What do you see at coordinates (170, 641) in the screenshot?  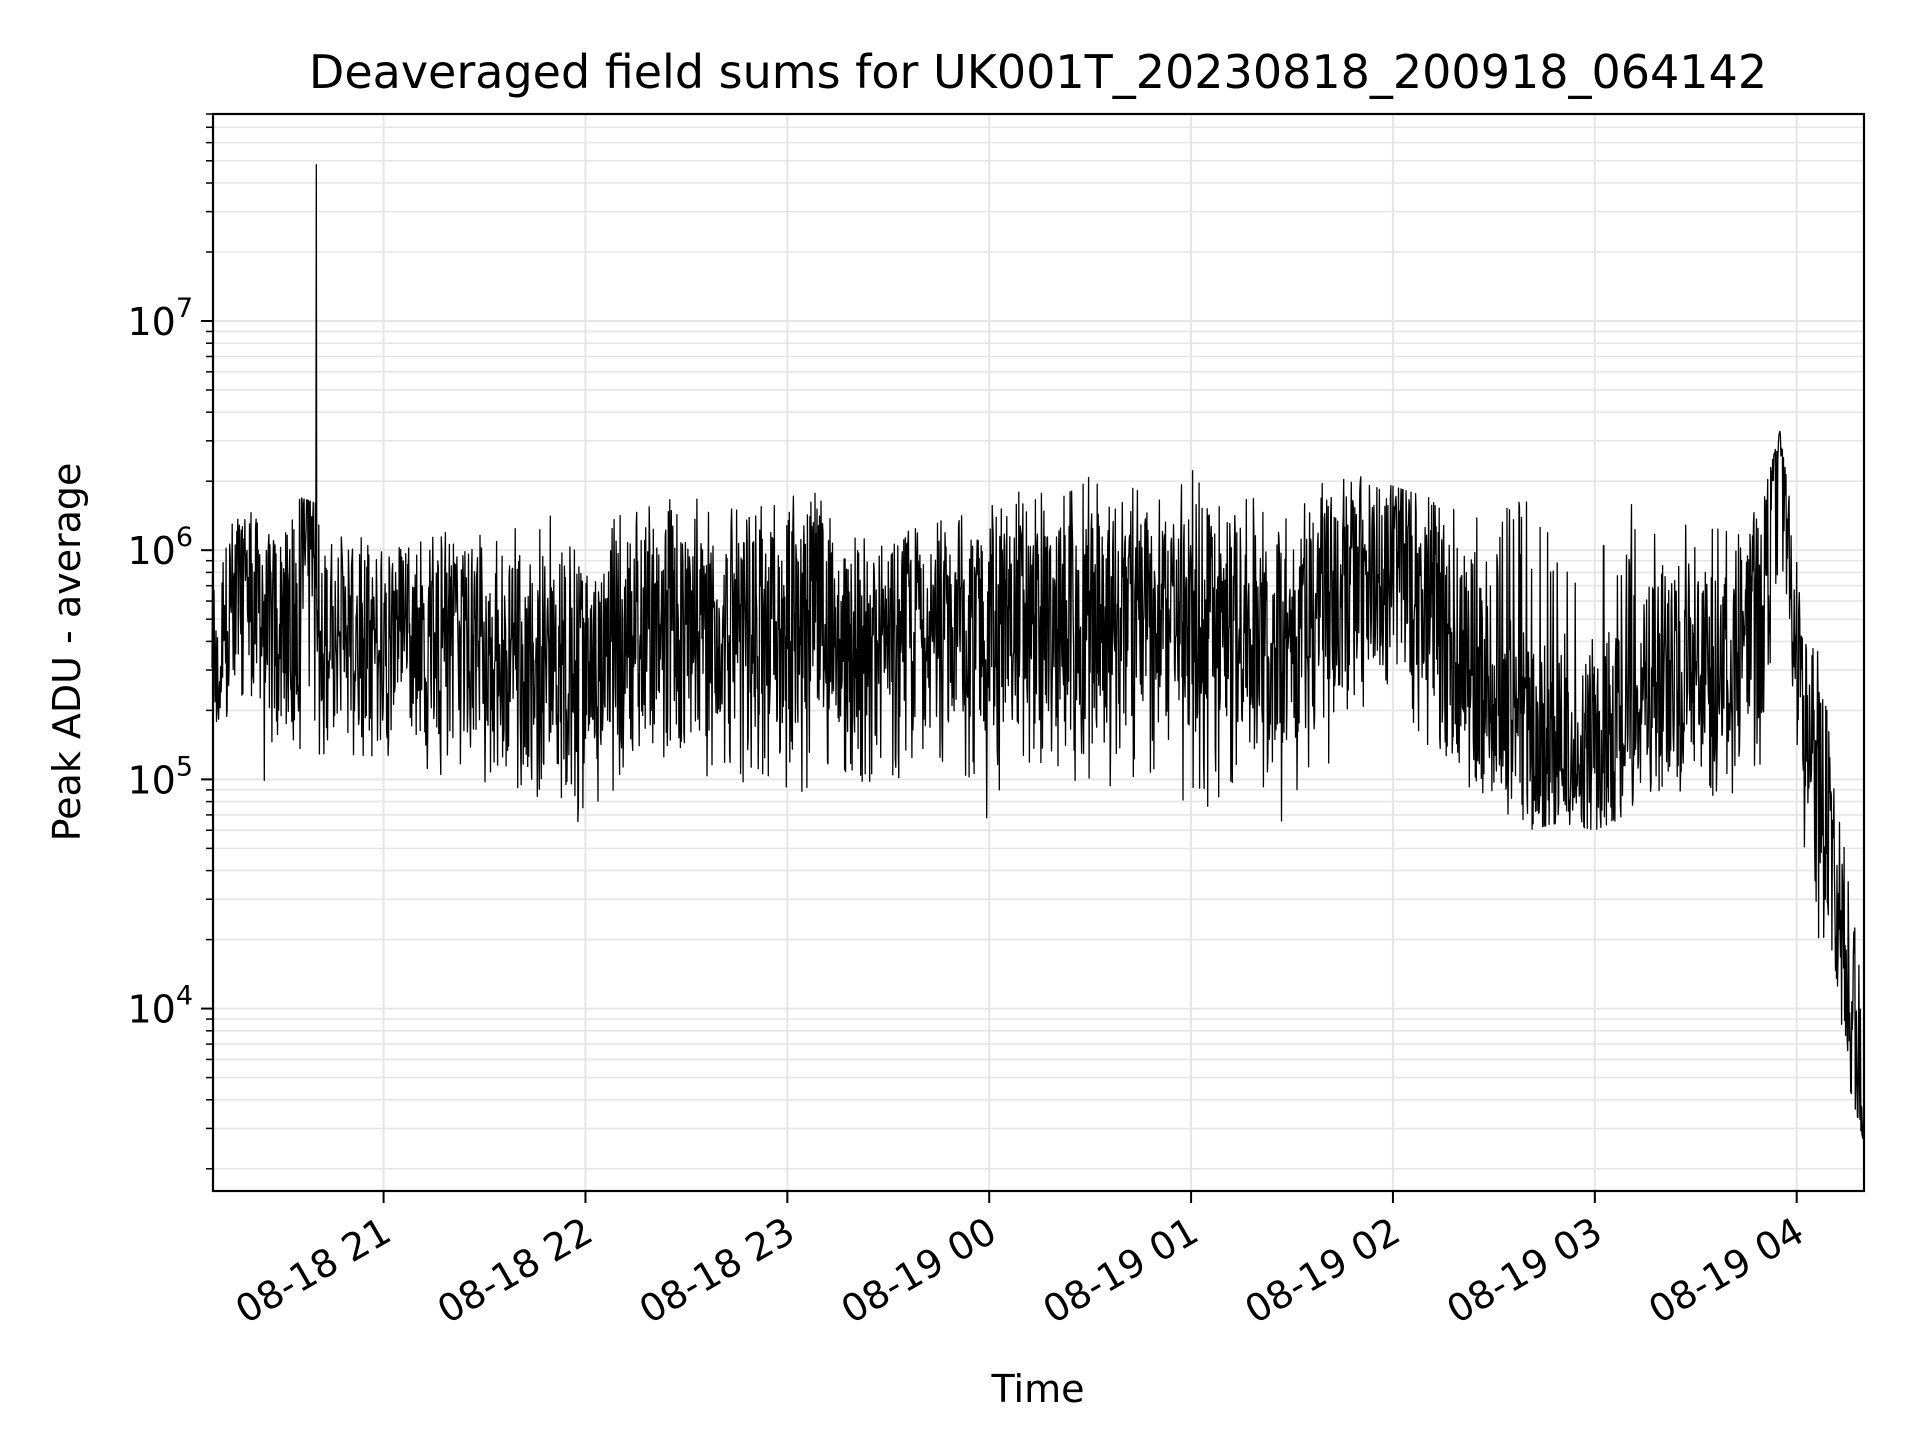 I see `y-tick-layer: 10⁴ 10⁵ 10⁶ 10⁷` at bounding box center [170, 641].